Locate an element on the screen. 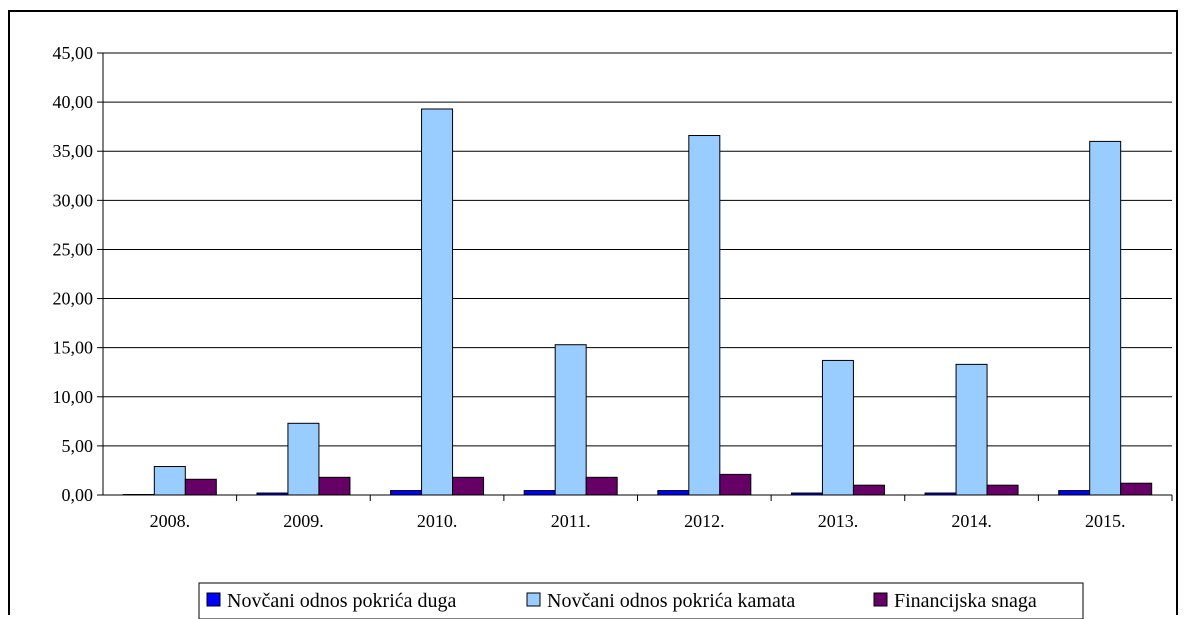 The width and height of the screenshot is (1186, 619). bar-strength-2010 is located at coordinates (468, 486).